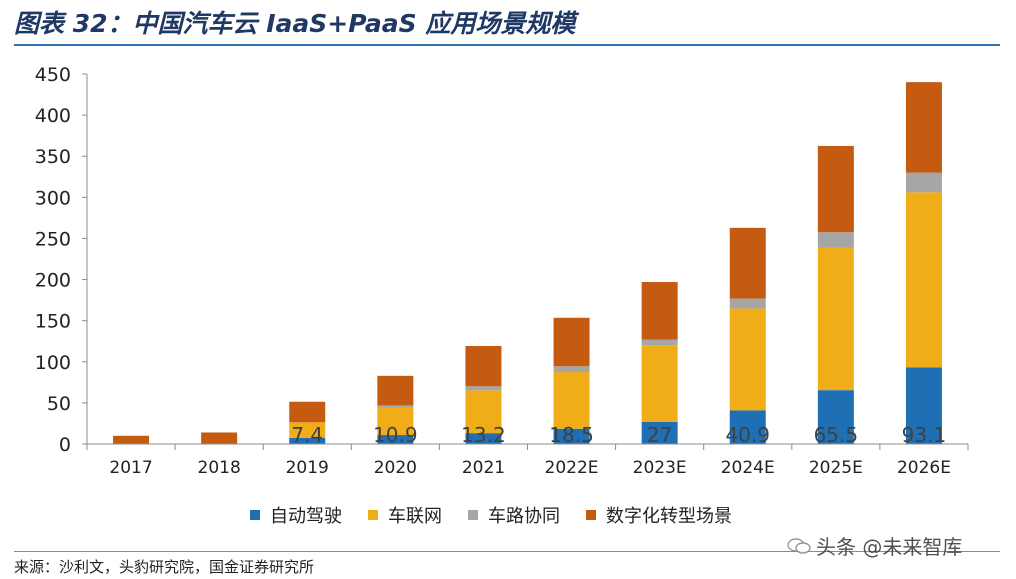 This screenshot has height=579, width=1016. What do you see at coordinates (618, 435) in the screenshot?
I see `data-labels: 7.4 10.9 13.2 18.5 27 40.9 65.5 93.1` at bounding box center [618, 435].